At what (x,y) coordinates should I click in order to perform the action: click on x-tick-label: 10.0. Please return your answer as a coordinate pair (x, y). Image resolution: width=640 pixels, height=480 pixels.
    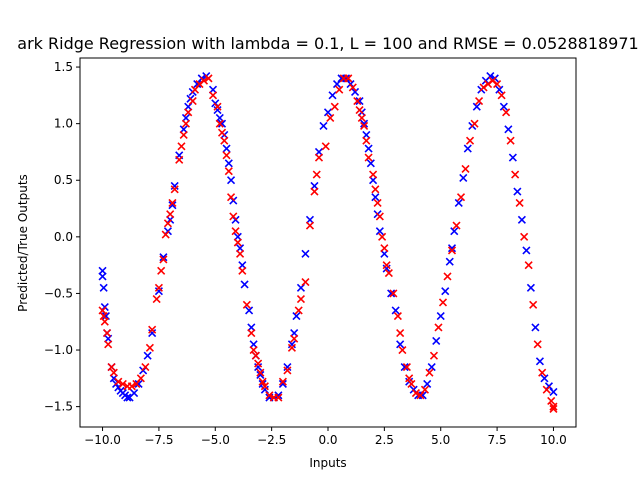
    Looking at the image, I should click on (553, 440).